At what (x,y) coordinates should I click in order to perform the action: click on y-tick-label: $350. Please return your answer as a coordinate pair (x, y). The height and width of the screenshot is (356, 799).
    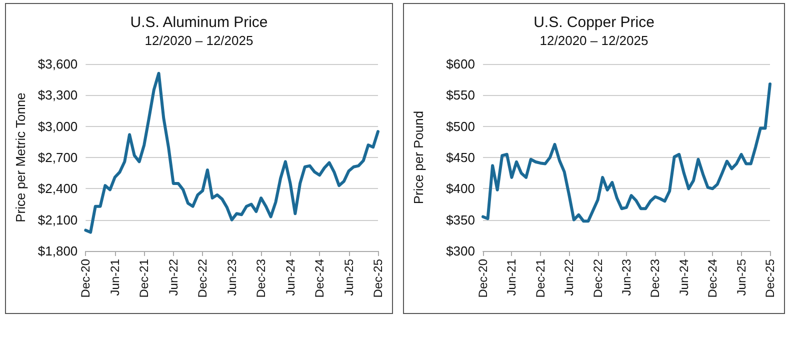
    Looking at the image, I should click on (460, 220).